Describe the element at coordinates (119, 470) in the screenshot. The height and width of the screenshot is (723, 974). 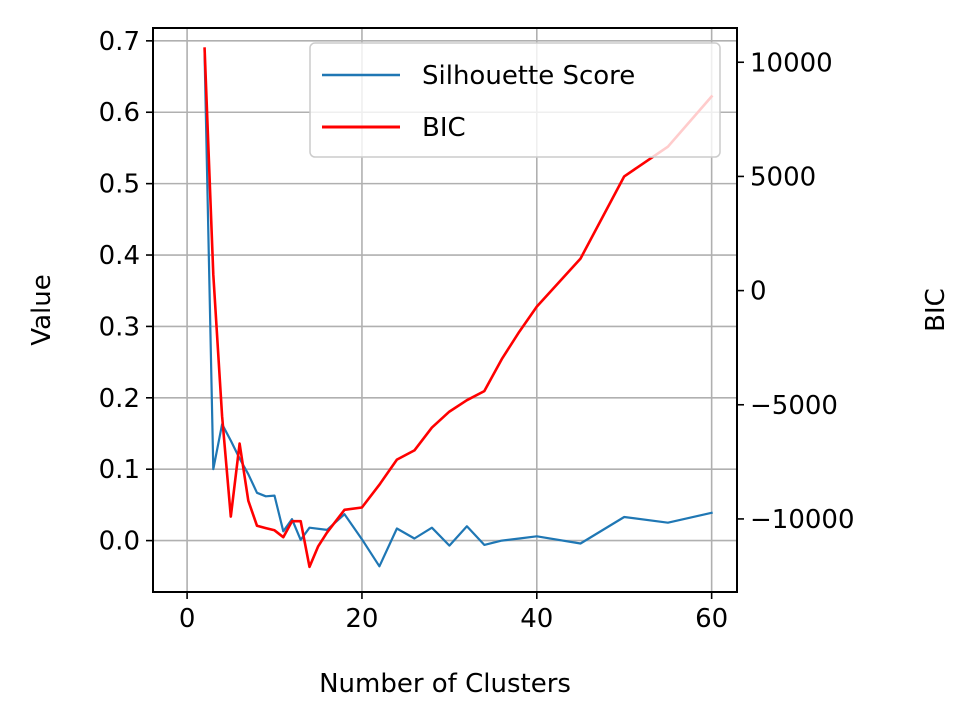
I see `y-tick-label: 0.1` at that location.